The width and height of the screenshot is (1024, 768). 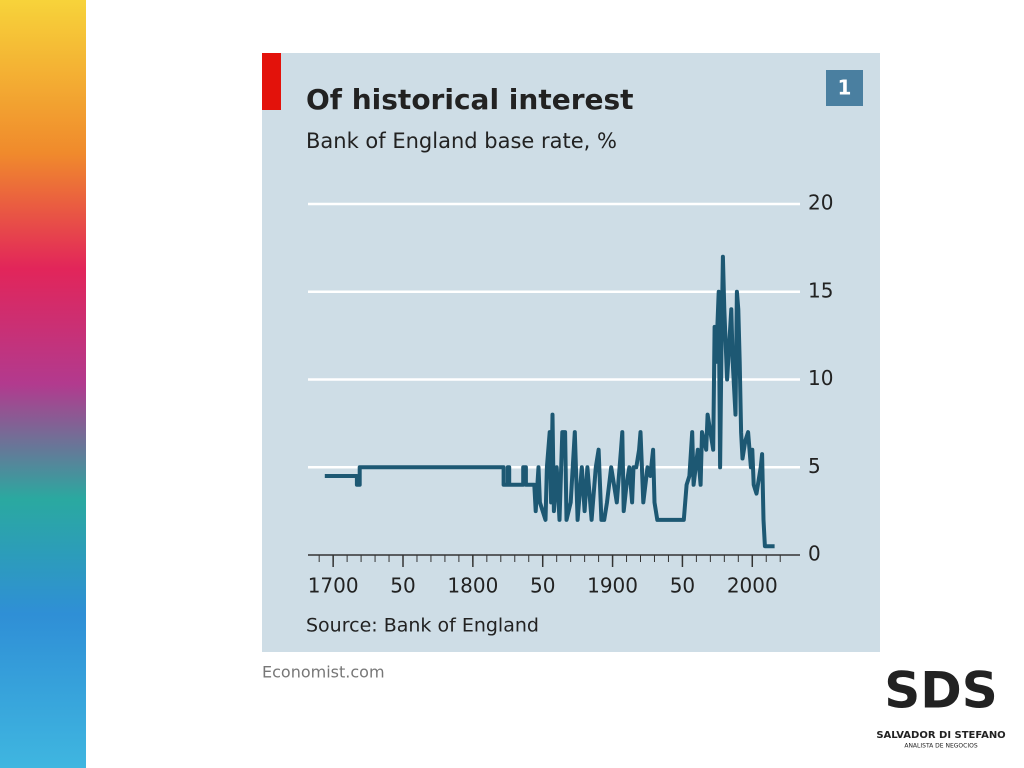 What do you see at coordinates (752, 586) in the screenshot?
I see `x-tick-label: 2000` at bounding box center [752, 586].